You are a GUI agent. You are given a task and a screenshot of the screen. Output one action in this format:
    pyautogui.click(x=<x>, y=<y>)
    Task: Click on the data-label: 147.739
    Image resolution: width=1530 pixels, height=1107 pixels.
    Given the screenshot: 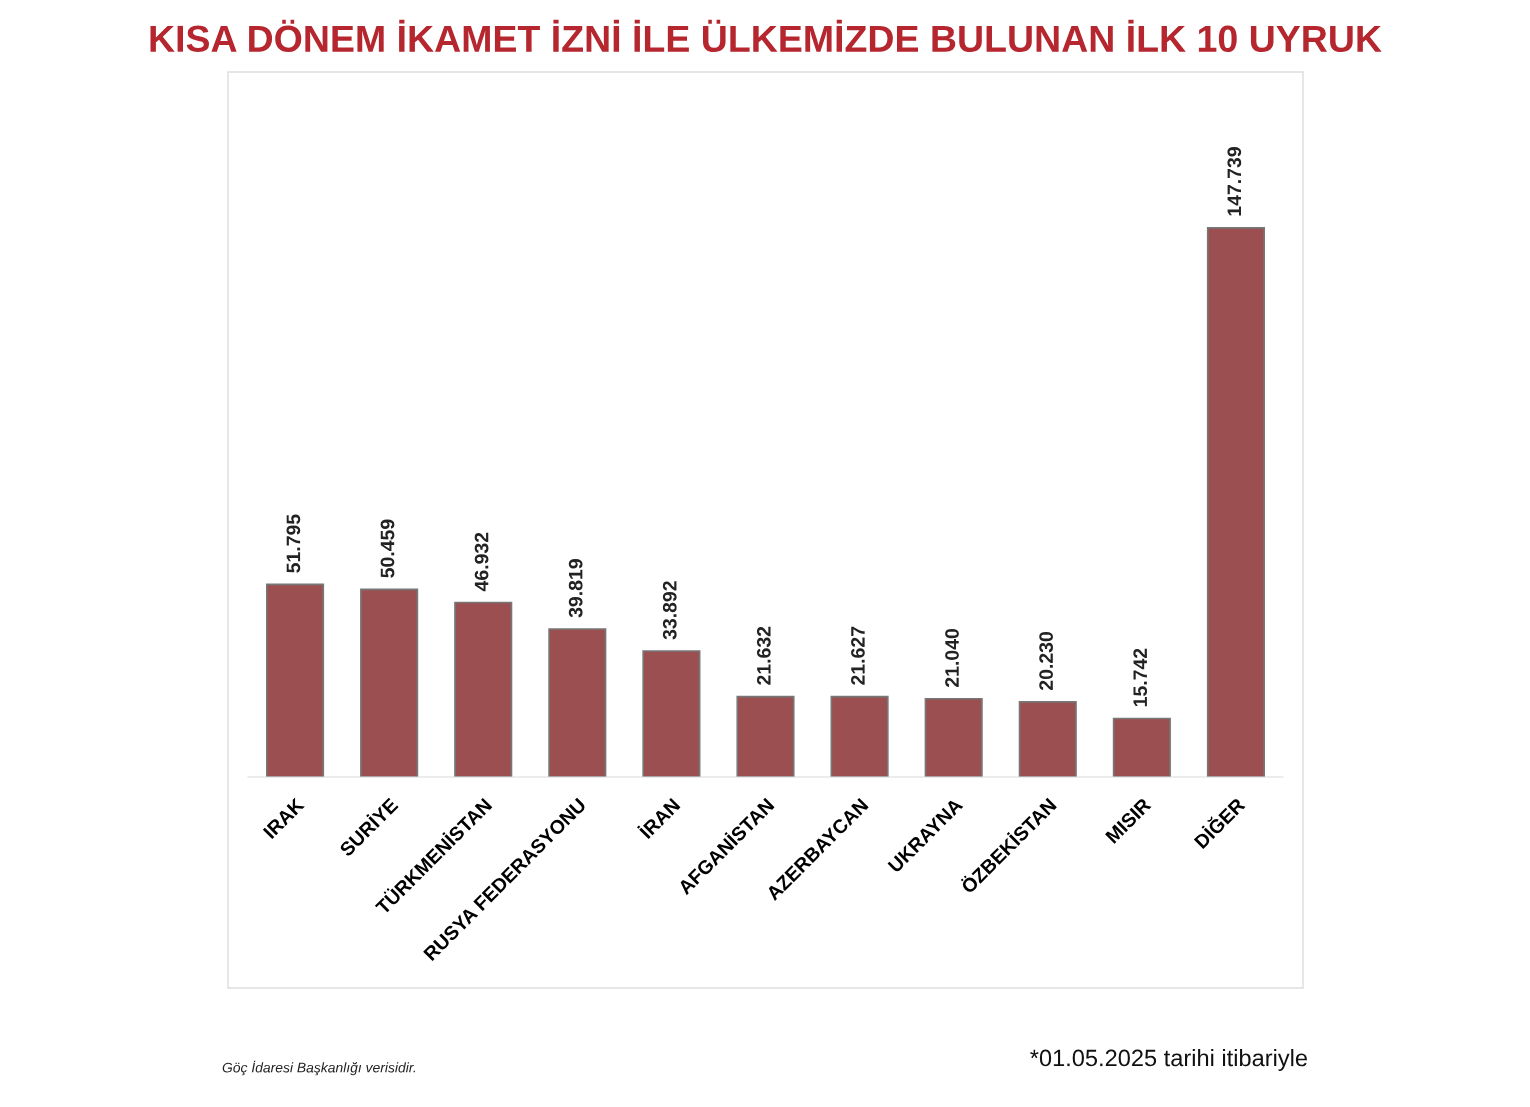 What is the action you would take?
    pyautogui.click(x=1234, y=181)
    